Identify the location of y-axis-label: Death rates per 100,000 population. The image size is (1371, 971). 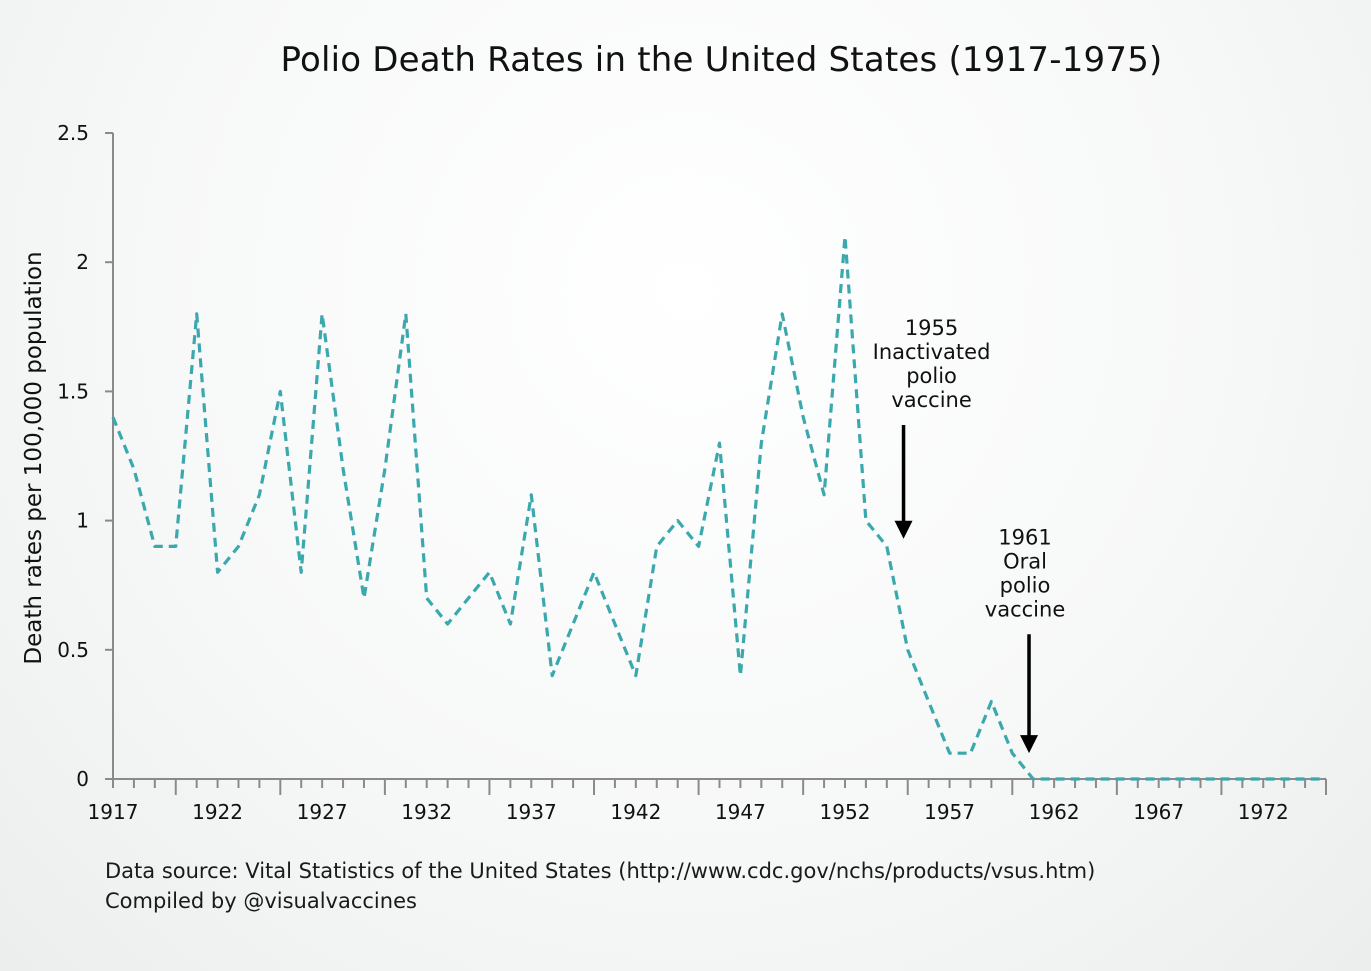
(34, 457).